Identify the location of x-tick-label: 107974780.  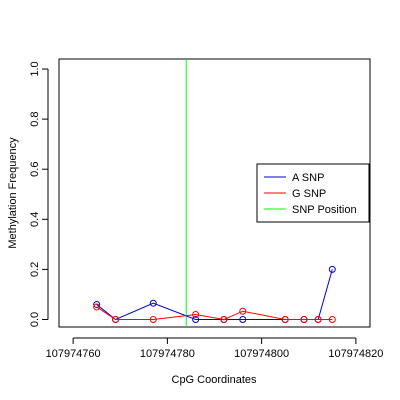
(167, 354).